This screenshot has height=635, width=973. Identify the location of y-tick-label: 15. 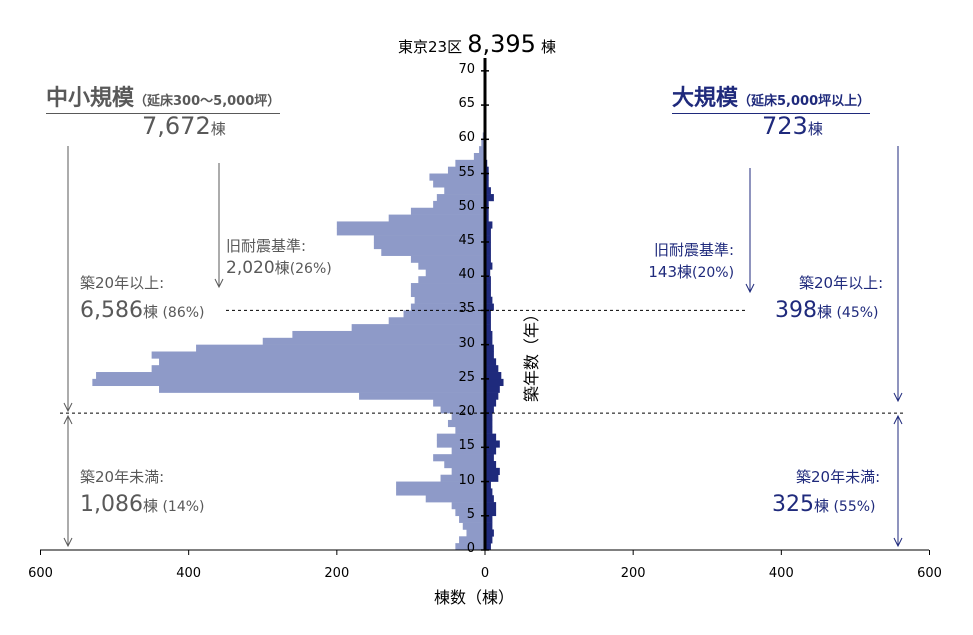
(466, 446).